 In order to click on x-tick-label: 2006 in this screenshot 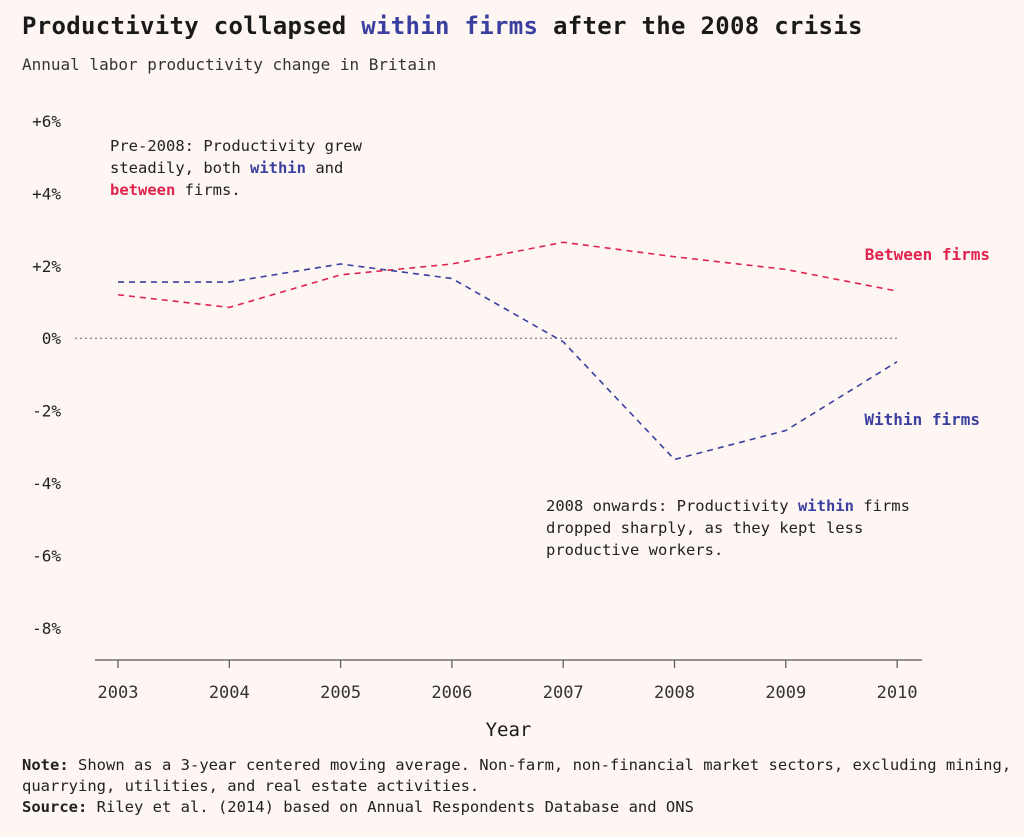, I will do `click(451, 693)`.